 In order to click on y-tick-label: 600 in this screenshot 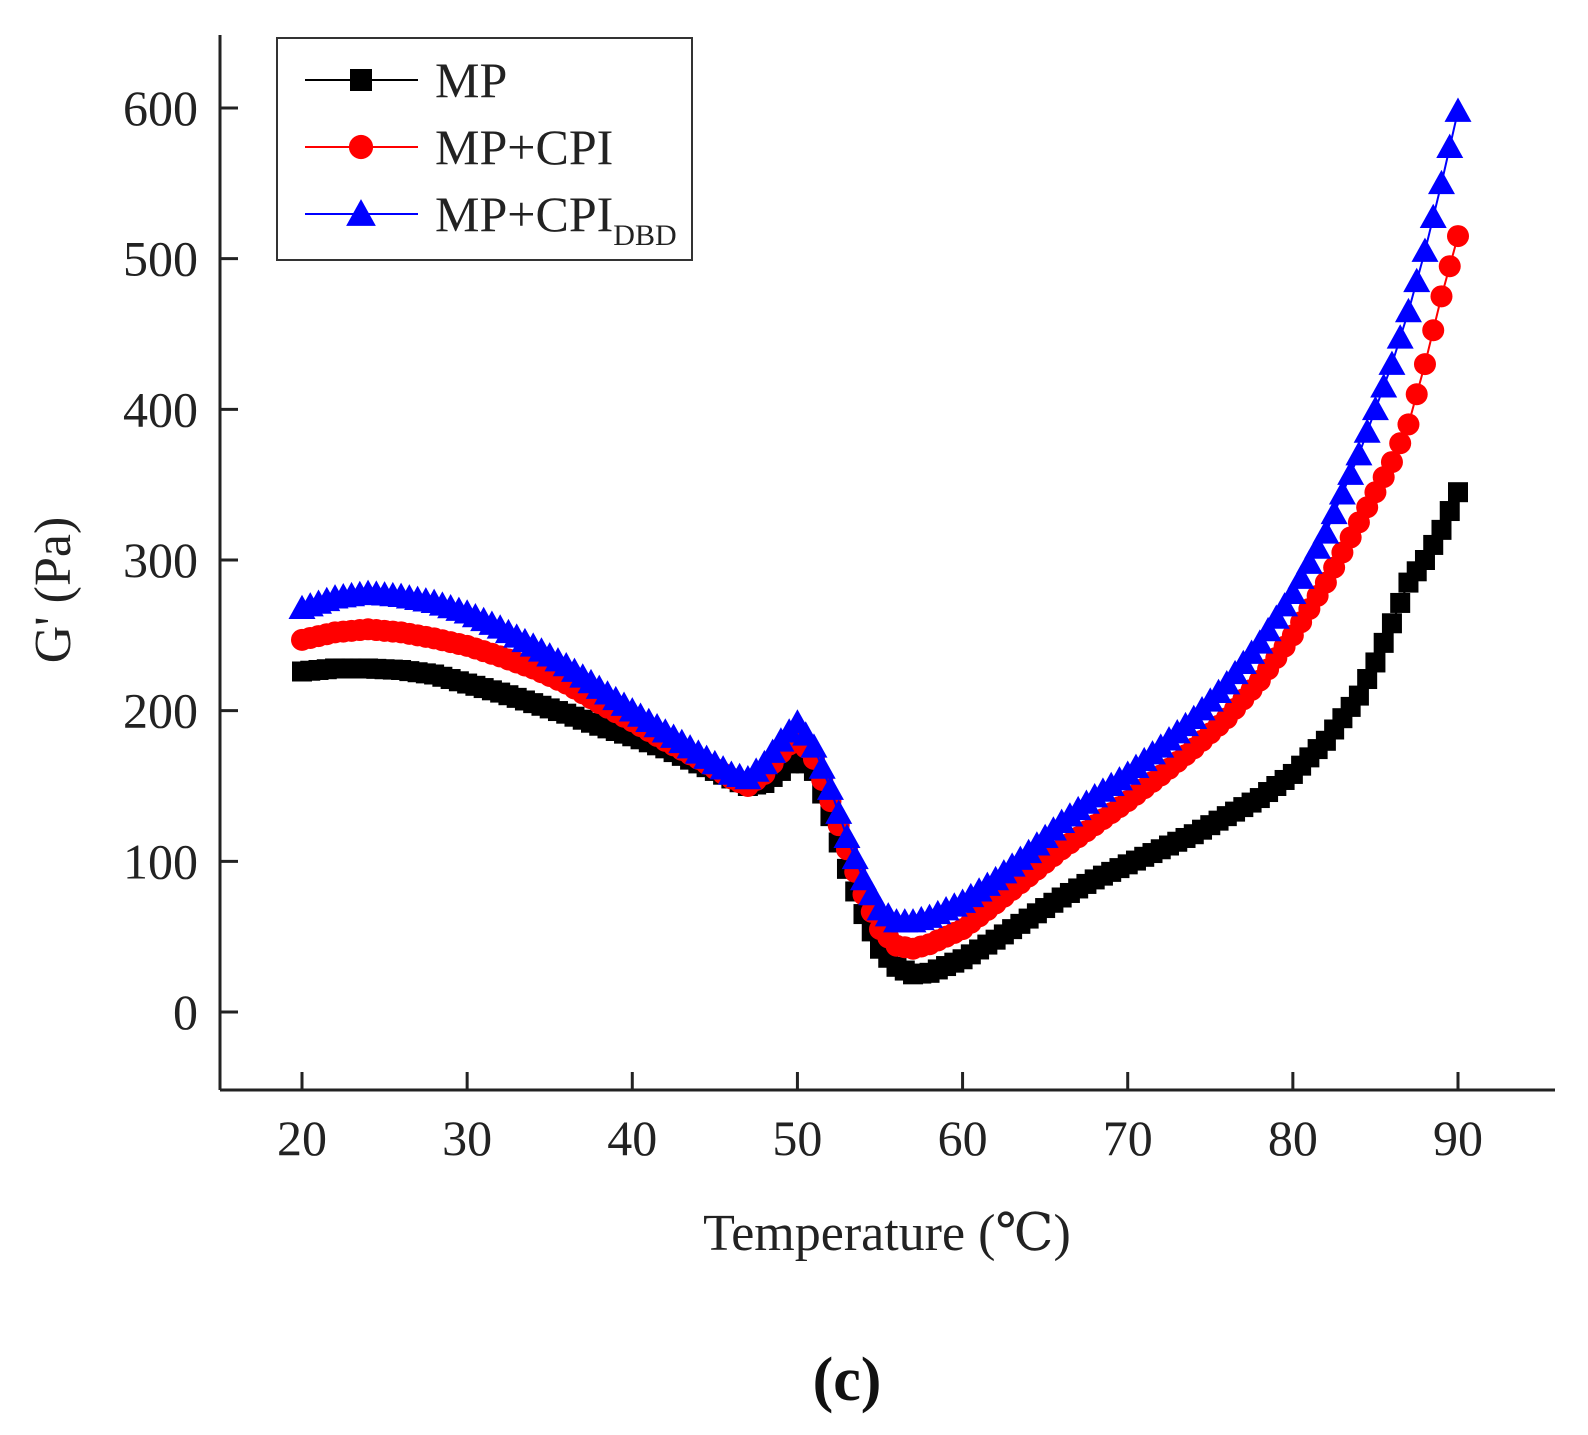, I will do `click(160, 108)`.